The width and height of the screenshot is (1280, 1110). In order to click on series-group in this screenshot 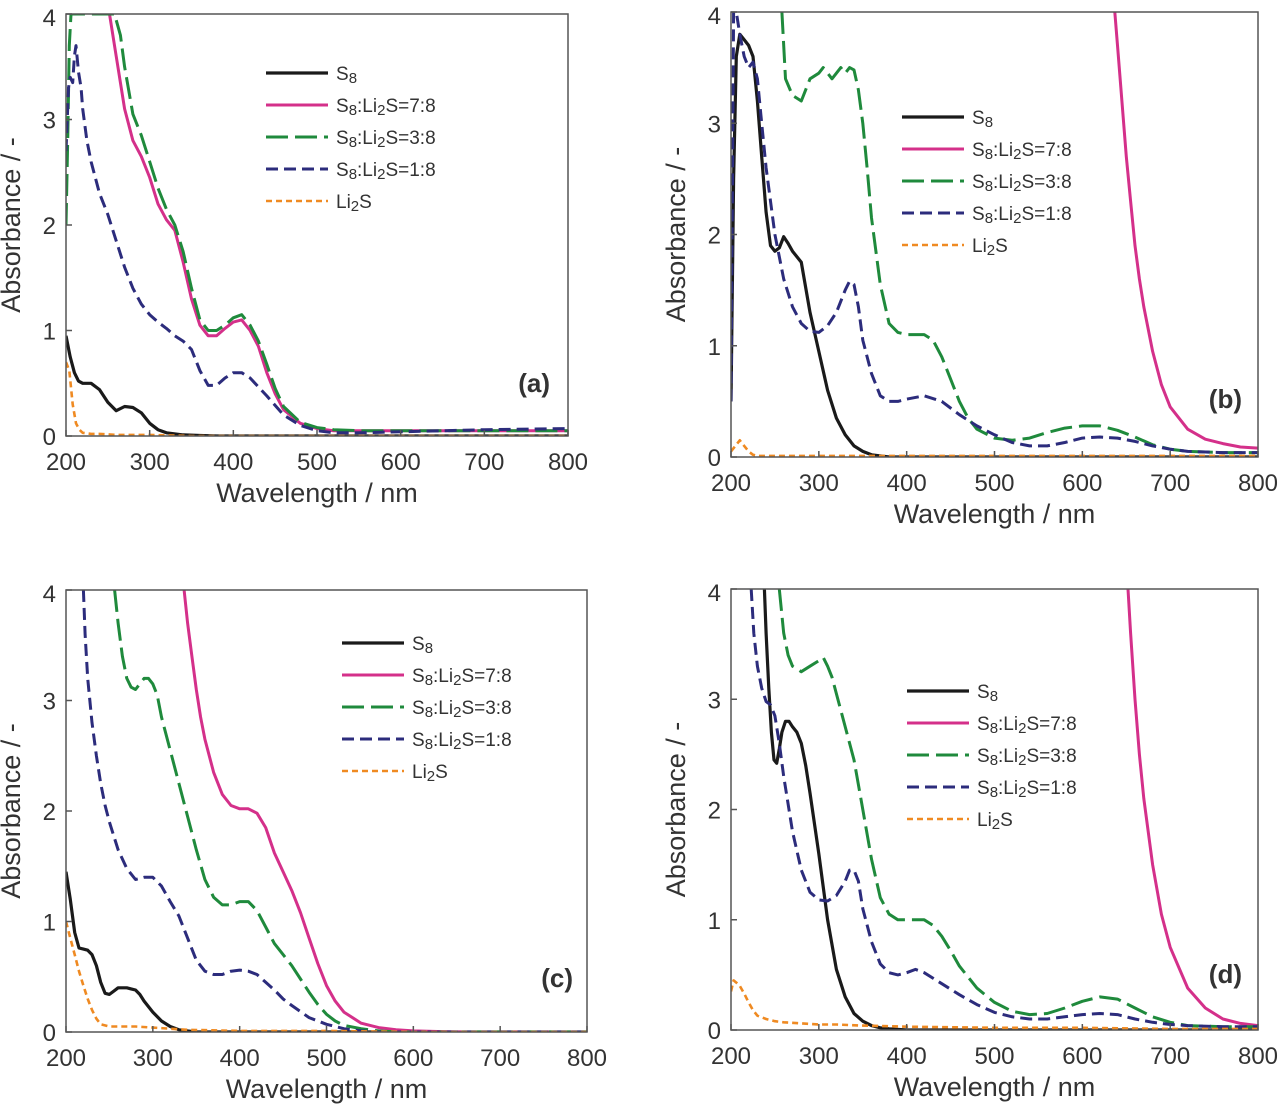, I will do `click(317, 225)`.